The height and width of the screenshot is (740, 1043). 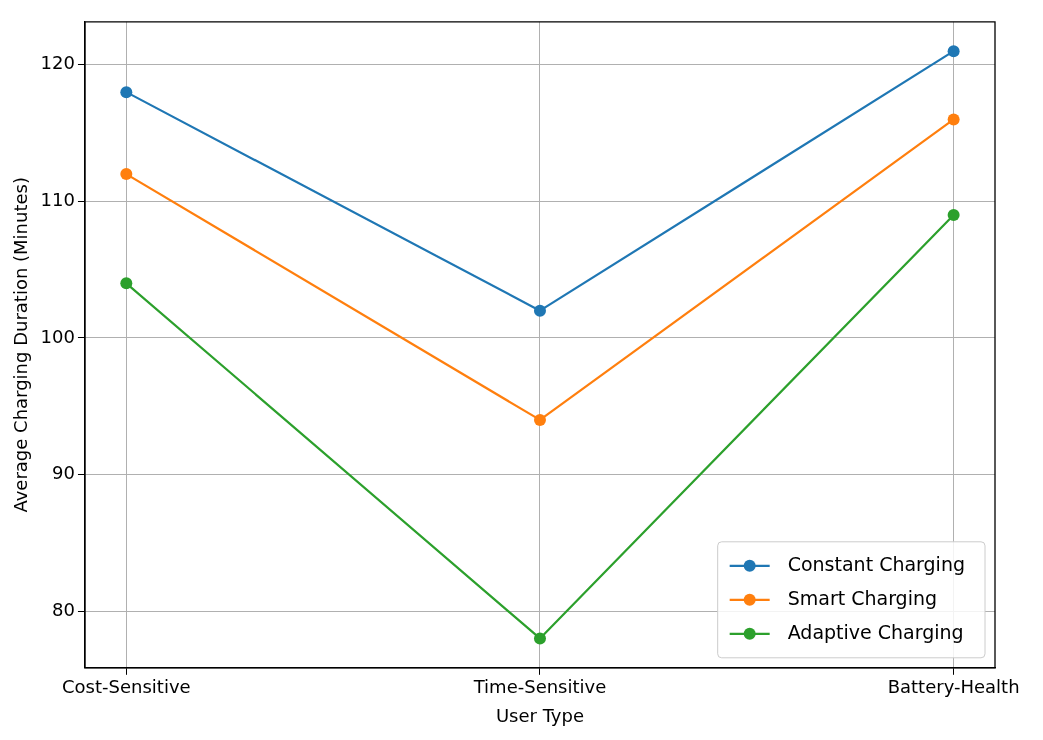 What do you see at coordinates (539, 687) in the screenshot?
I see `x-tick-label: Time-Sensitive` at bounding box center [539, 687].